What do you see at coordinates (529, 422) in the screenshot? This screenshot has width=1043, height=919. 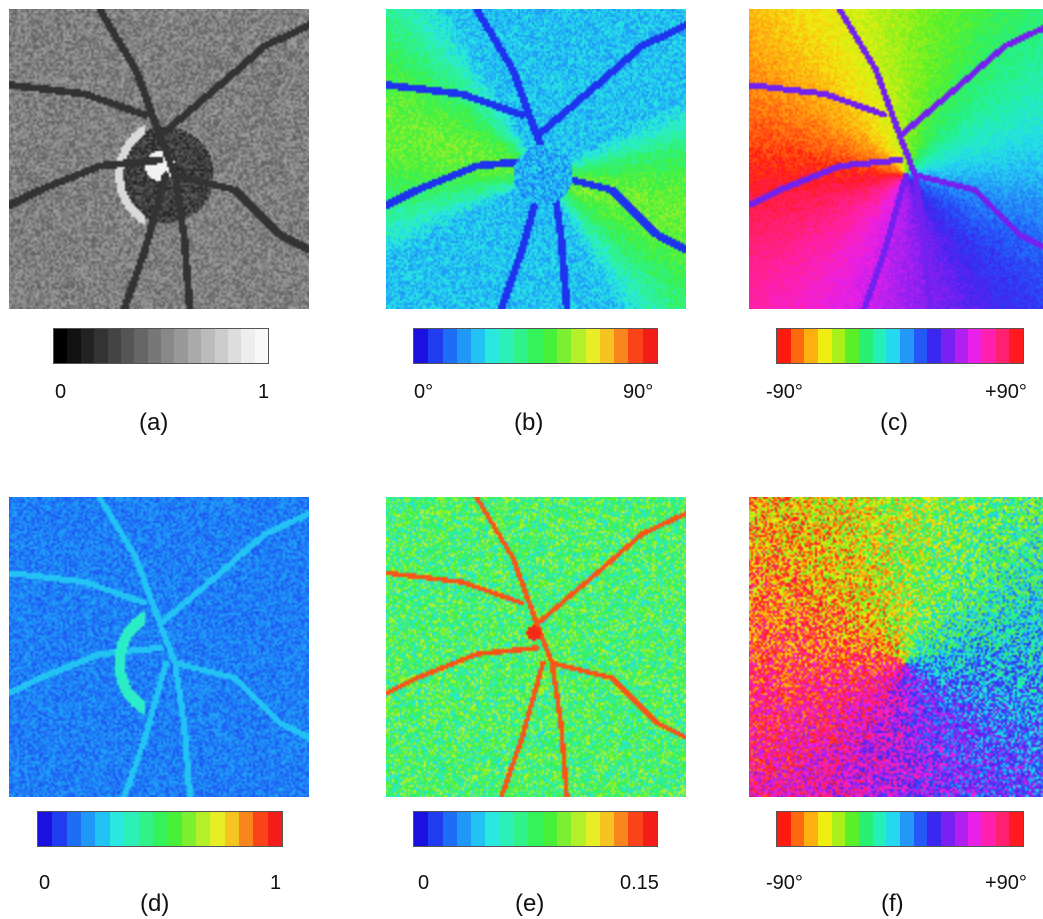 I see `panel-label: (b)` at bounding box center [529, 422].